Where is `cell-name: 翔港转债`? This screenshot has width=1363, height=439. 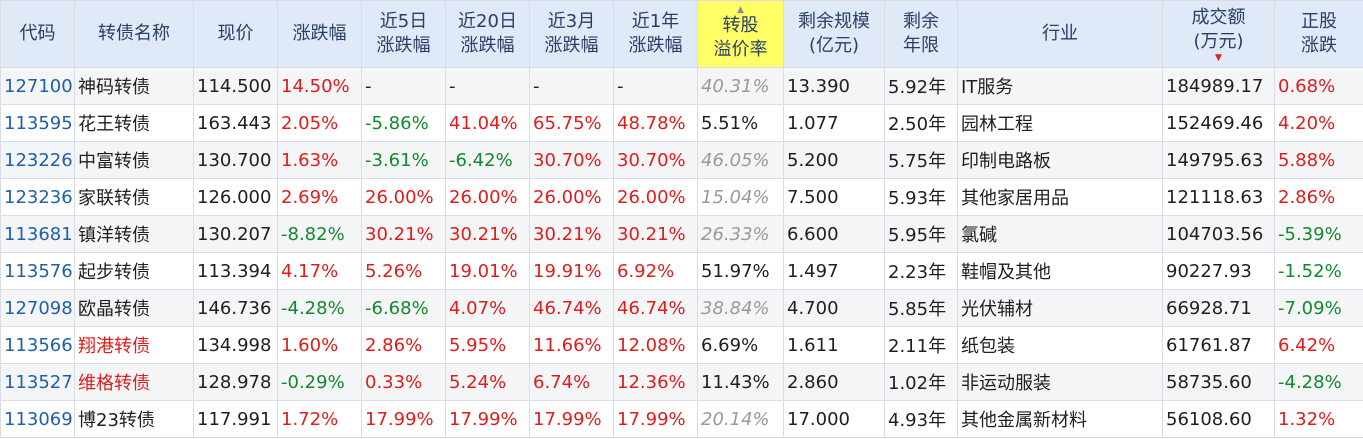 cell-name: 翔港转债 is located at coordinates (134, 345).